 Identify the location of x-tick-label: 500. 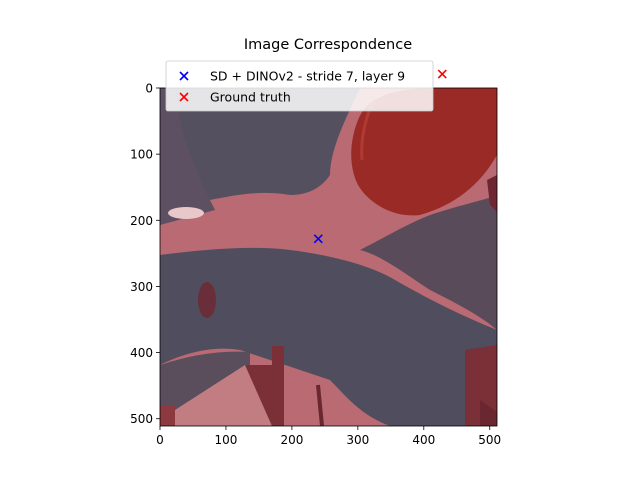
(489, 440).